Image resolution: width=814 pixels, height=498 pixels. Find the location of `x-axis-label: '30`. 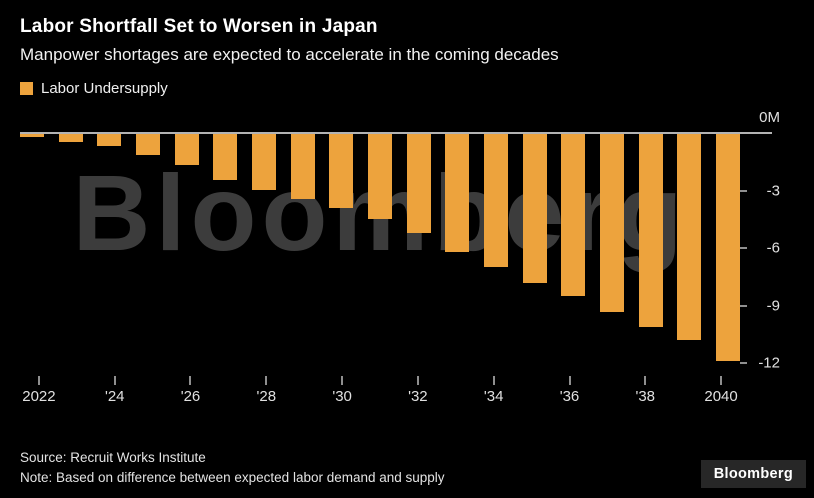

x-axis-label: '30 is located at coordinates (342, 396).